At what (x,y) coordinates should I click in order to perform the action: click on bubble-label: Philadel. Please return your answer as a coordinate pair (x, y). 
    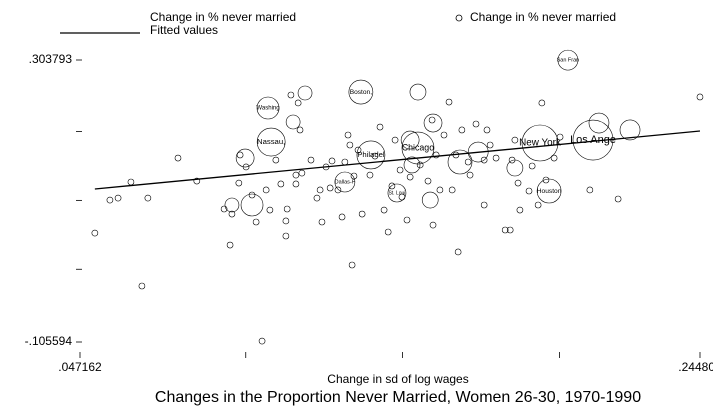
    Looking at the image, I should click on (371, 154).